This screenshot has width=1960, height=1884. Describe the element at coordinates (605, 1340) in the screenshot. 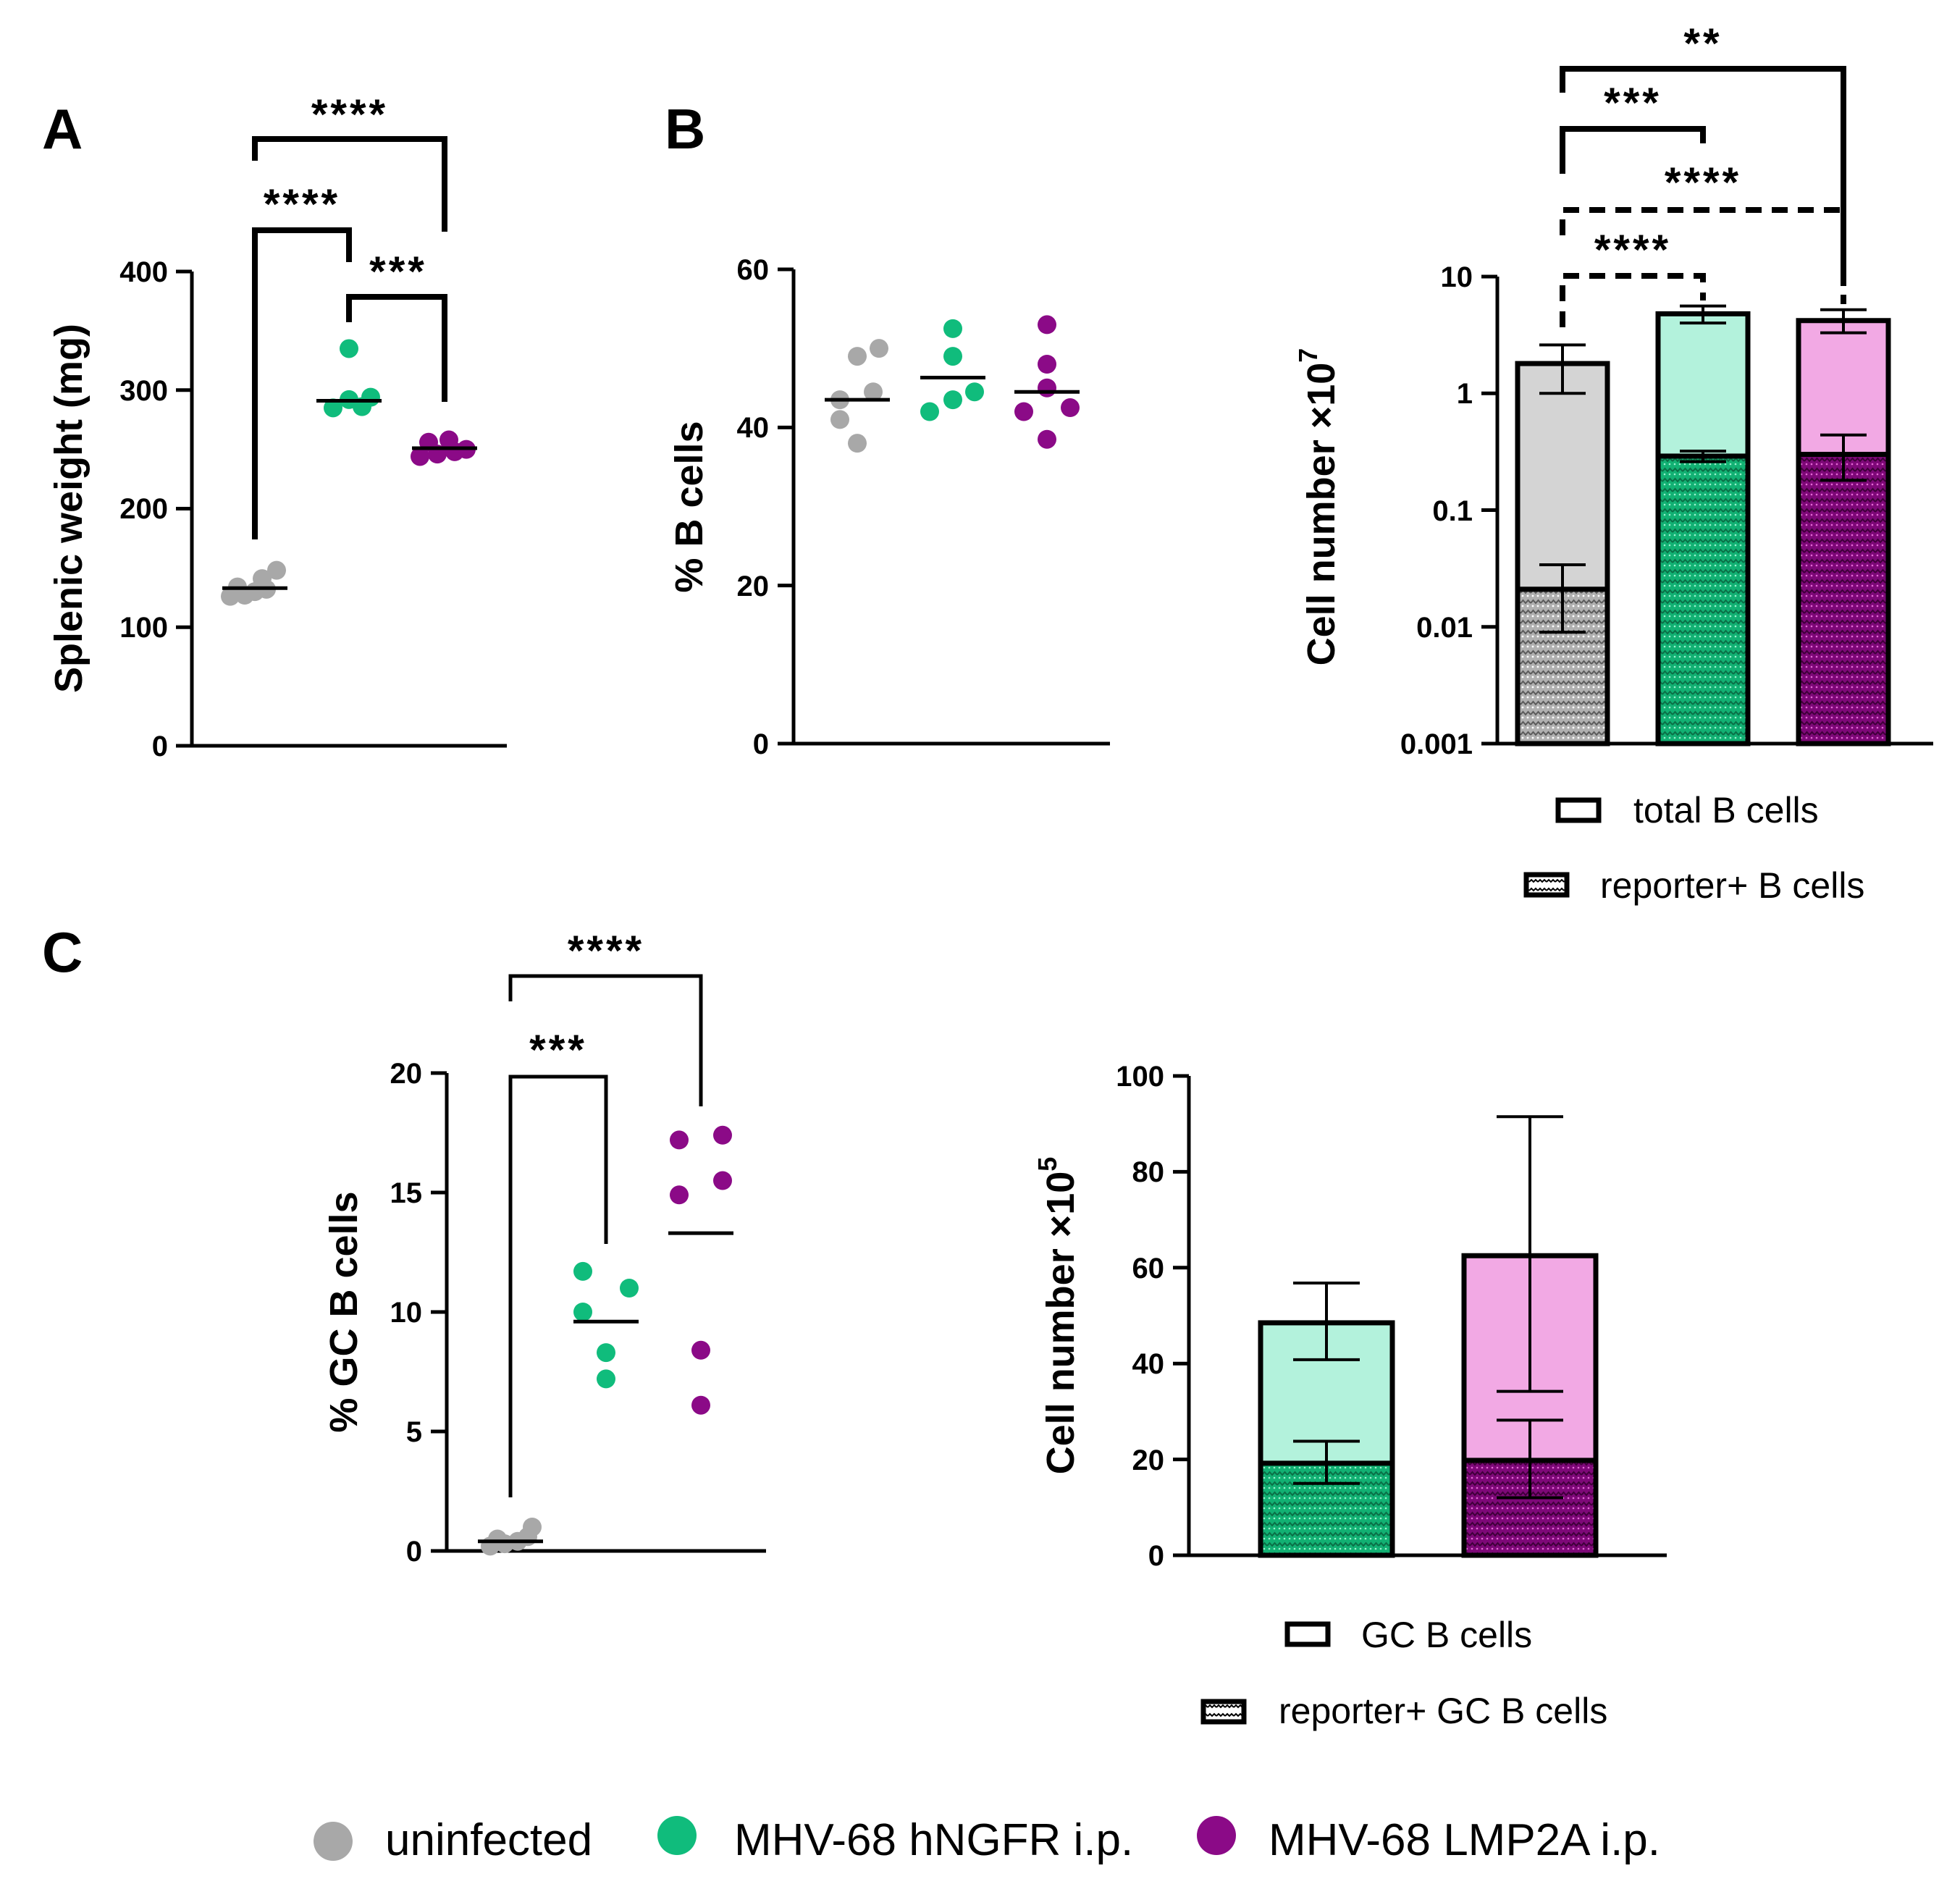

I see `chart-c-left-points` at that location.